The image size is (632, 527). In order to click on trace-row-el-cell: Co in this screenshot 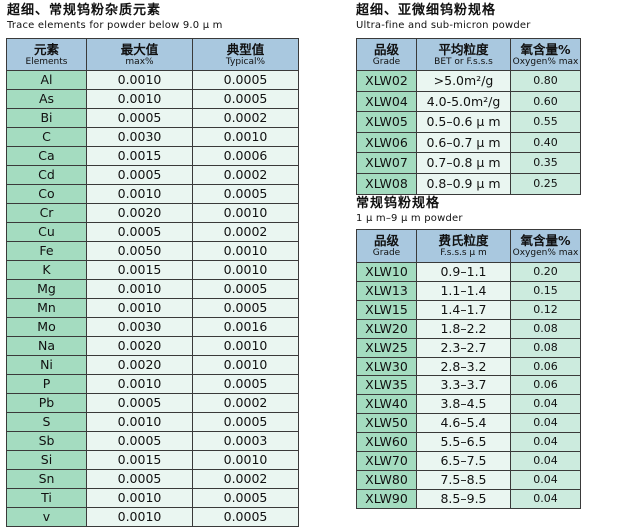, I will do `click(46, 194)`.